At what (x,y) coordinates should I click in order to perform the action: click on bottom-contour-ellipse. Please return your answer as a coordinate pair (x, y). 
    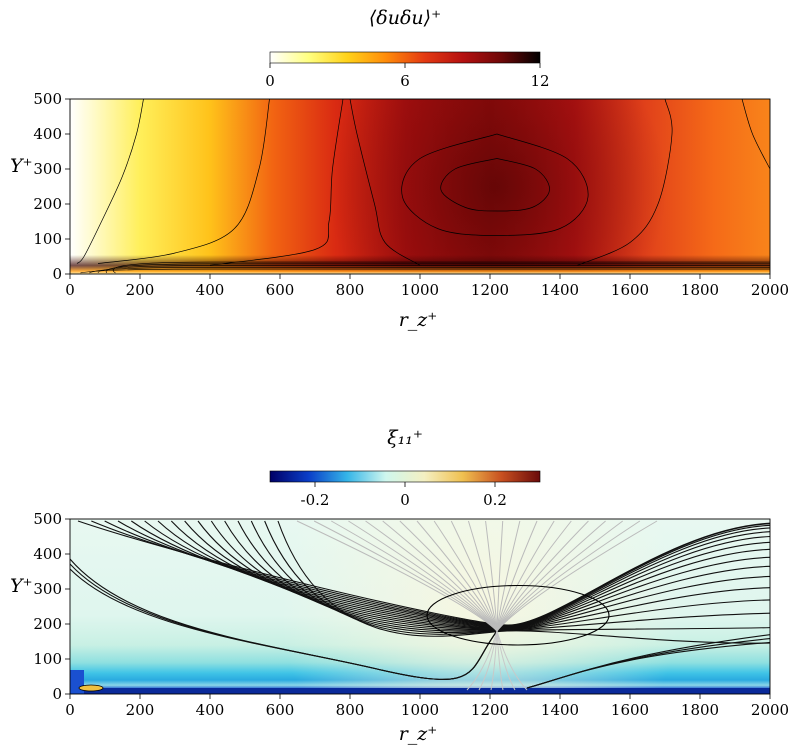
    Looking at the image, I should click on (518, 615).